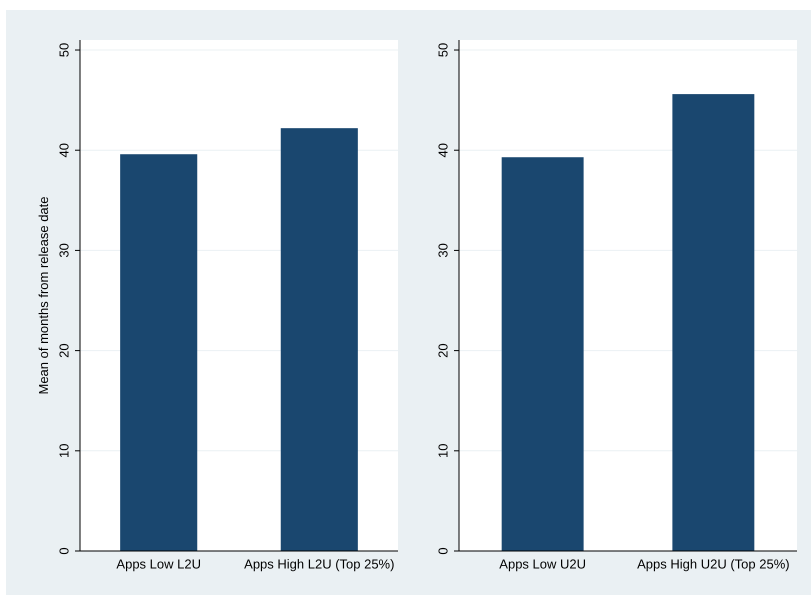 The image size is (811, 597). What do you see at coordinates (542, 564) in the screenshot?
I see `x-tick-label: Apps Low U2U` at bounding box center [542, 564].